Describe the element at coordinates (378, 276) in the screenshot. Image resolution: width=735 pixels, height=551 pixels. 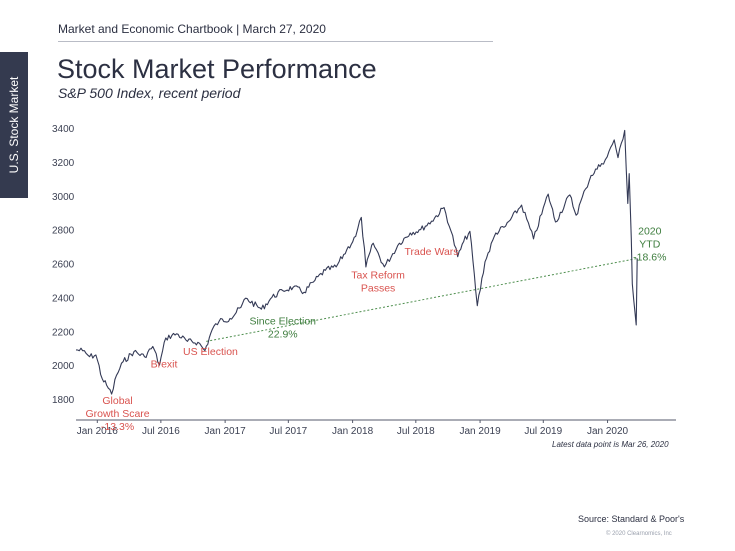
I see `annotation-line: Tax Reform` at that location.